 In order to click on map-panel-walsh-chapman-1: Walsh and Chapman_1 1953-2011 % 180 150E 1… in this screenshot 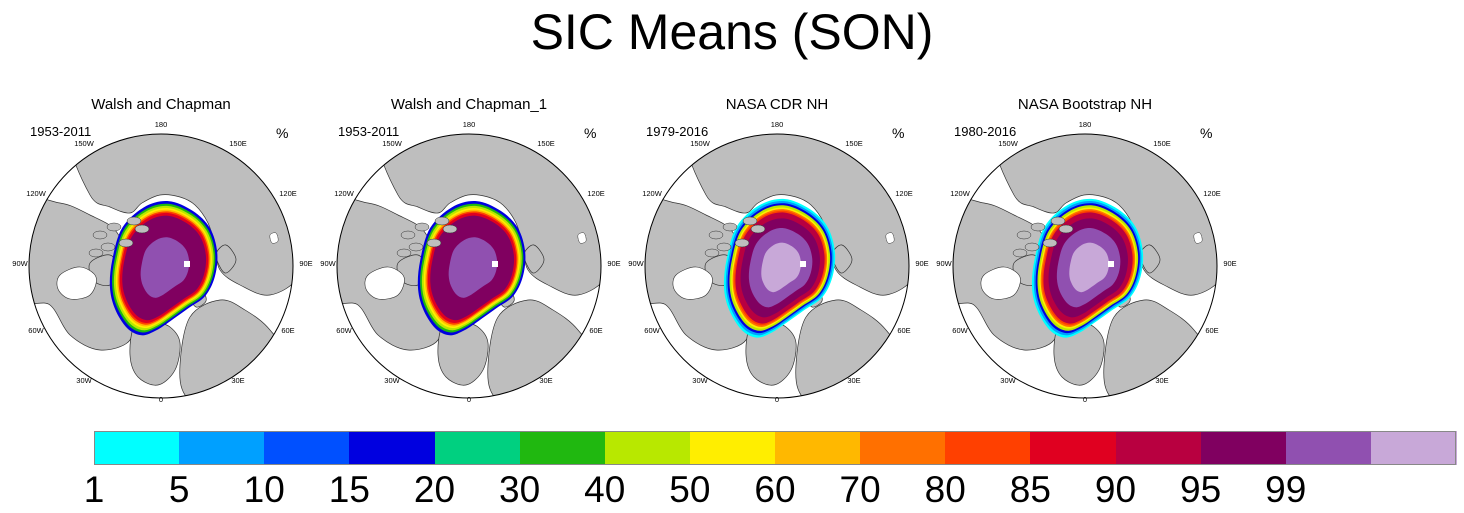, I will do `click(479, 252)`.